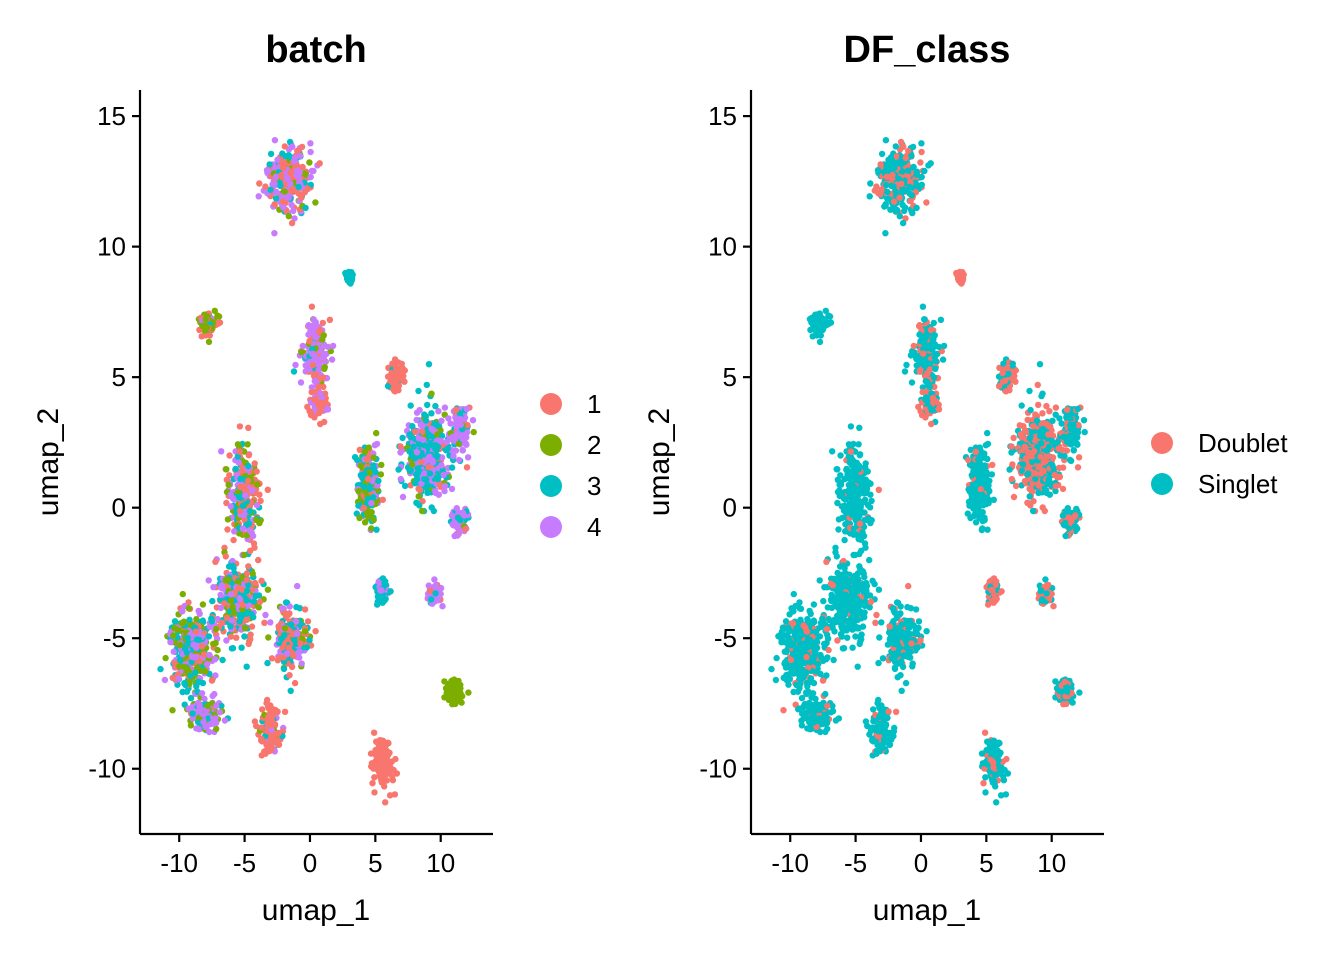 This screenshot has height=960, width=1344. I want to click on legend-label: 3, so click(594, 486).